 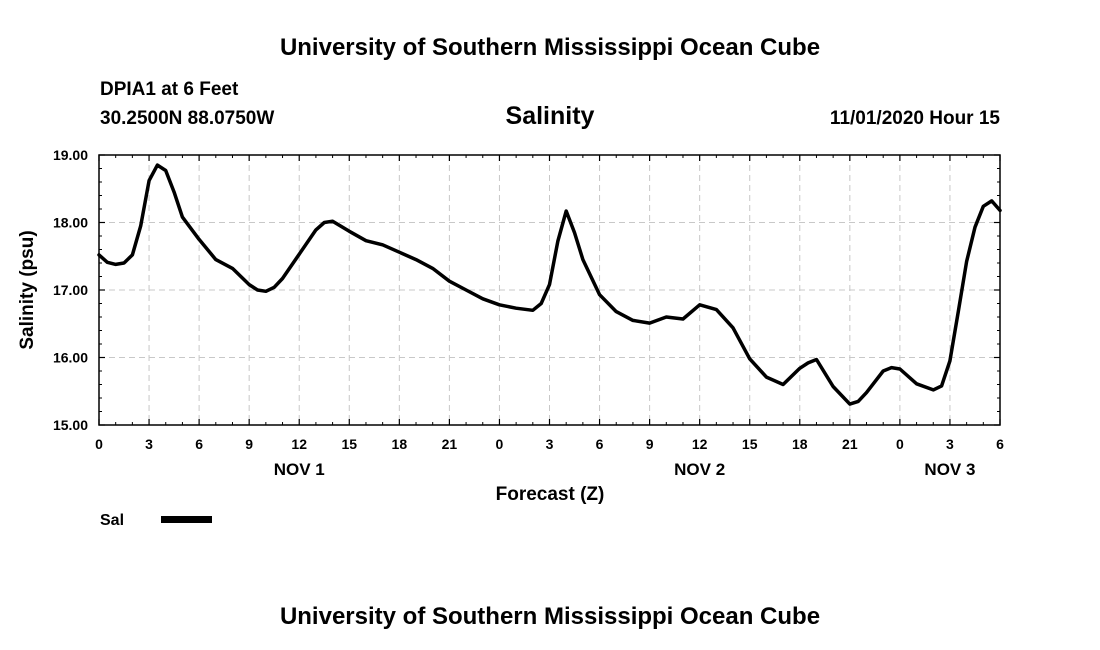 I want to click on coordinates-label: 30.2500N 88.0750W, so click(x=187, y=118).